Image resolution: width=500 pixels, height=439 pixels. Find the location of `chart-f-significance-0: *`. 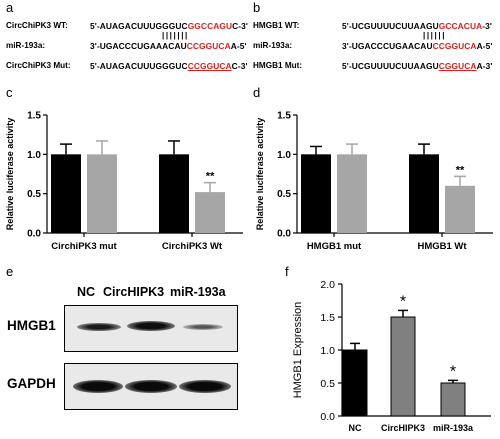

chart-f-significance-0: * is located at coordinates (403, 301).